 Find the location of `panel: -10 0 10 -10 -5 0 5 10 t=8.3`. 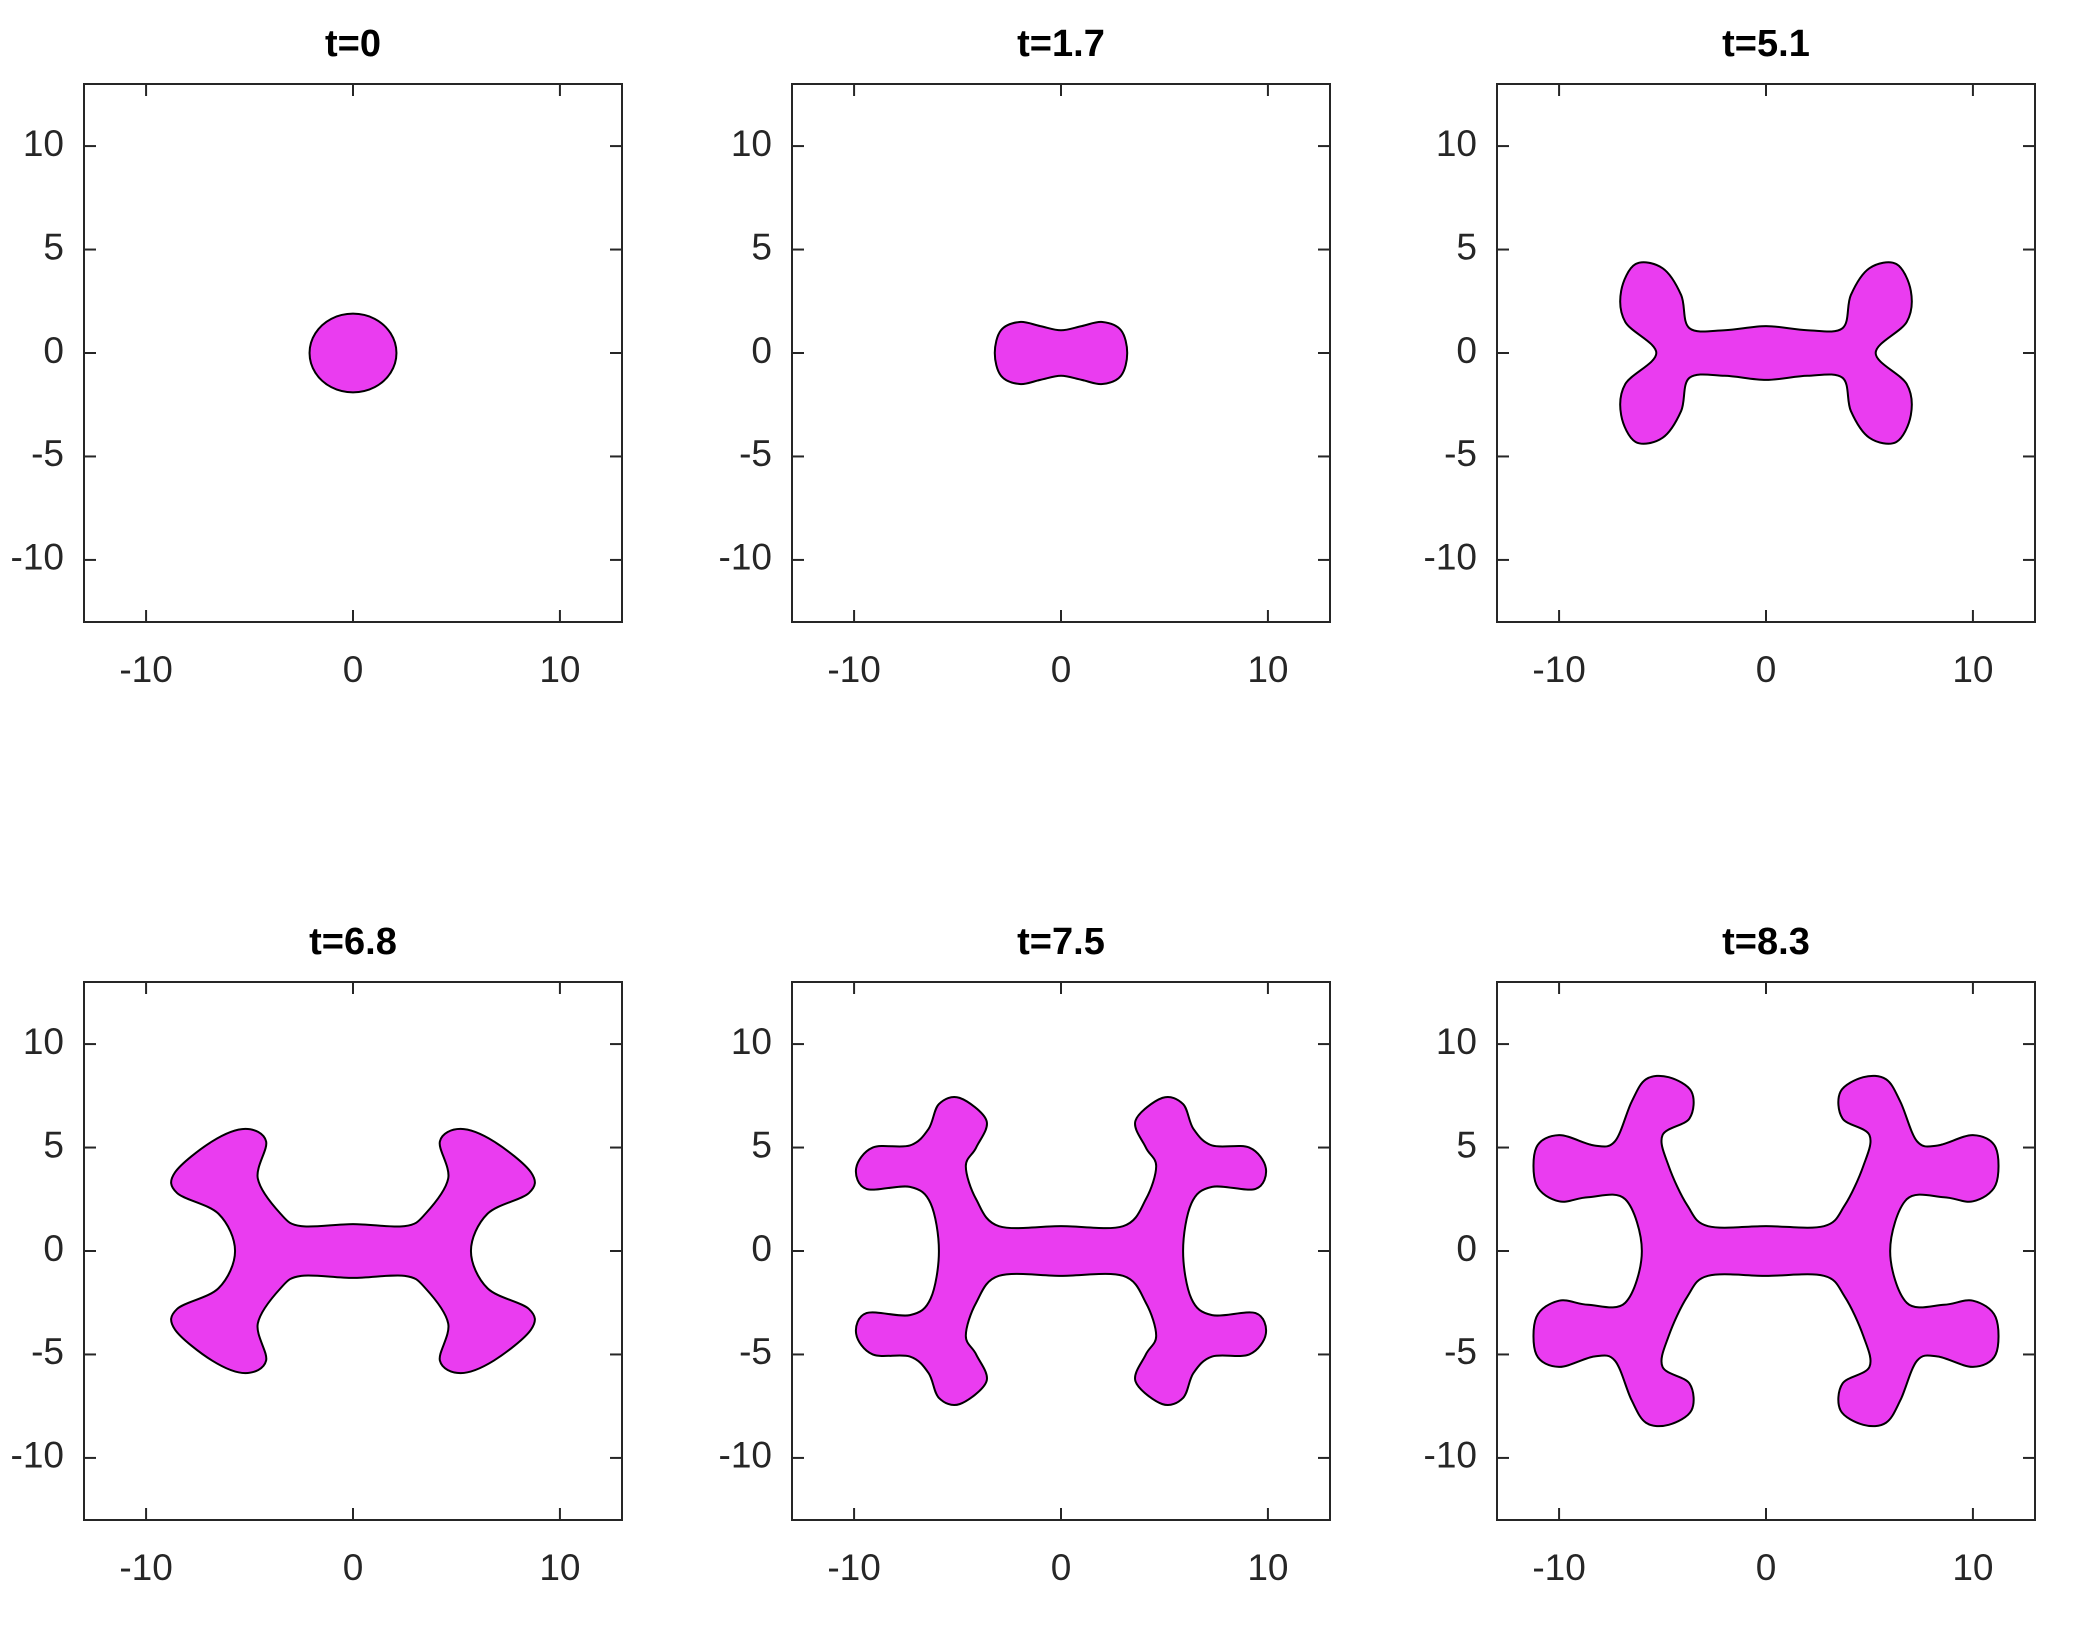

panel: -10 0 10 -10 -5 0 5 10 t=8.3 is located at coordinates (1730, 1254).